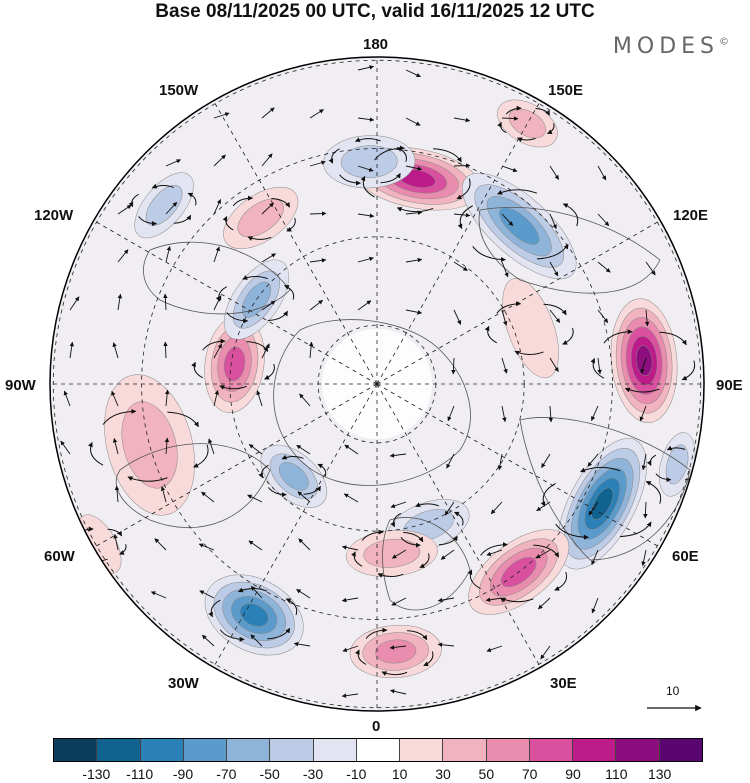 The image size is (750, 783). What do you see at coordinates (616, 774) in the screenshot?
I see `colorbar-tick-label: 110` at bounding box center [616, 774].